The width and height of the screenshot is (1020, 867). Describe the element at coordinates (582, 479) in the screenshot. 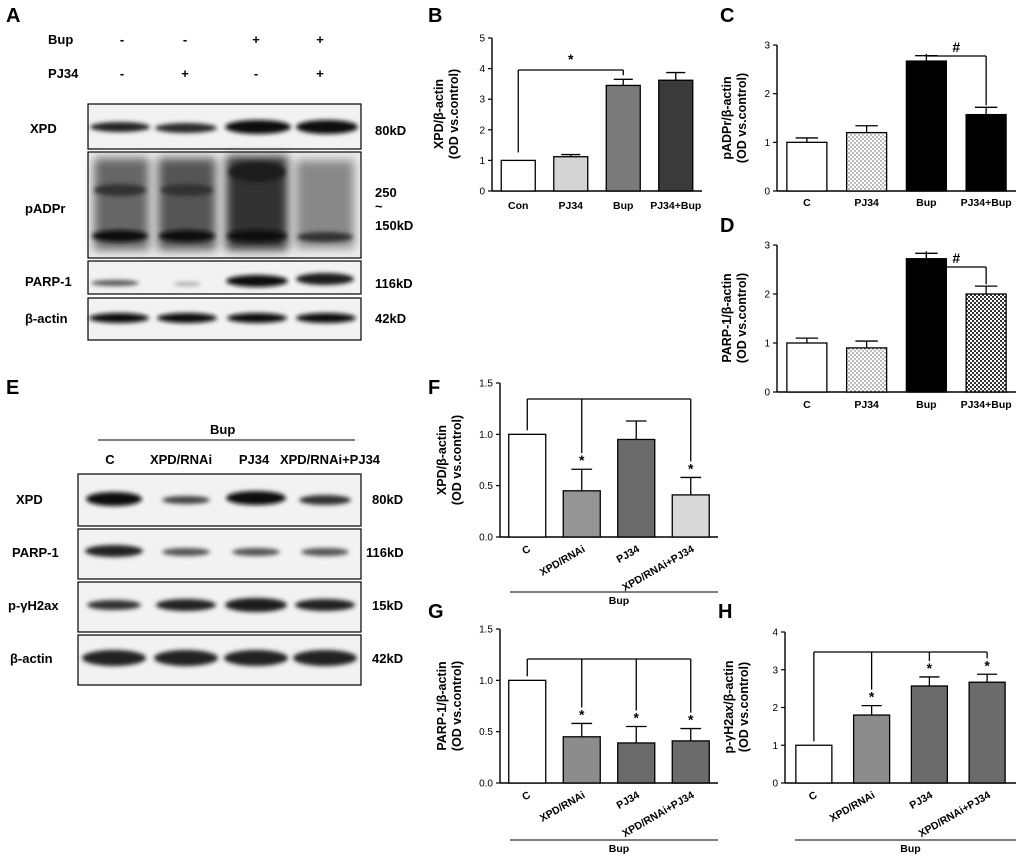

I see `error-bar-f-xpd-rnai` at that location.